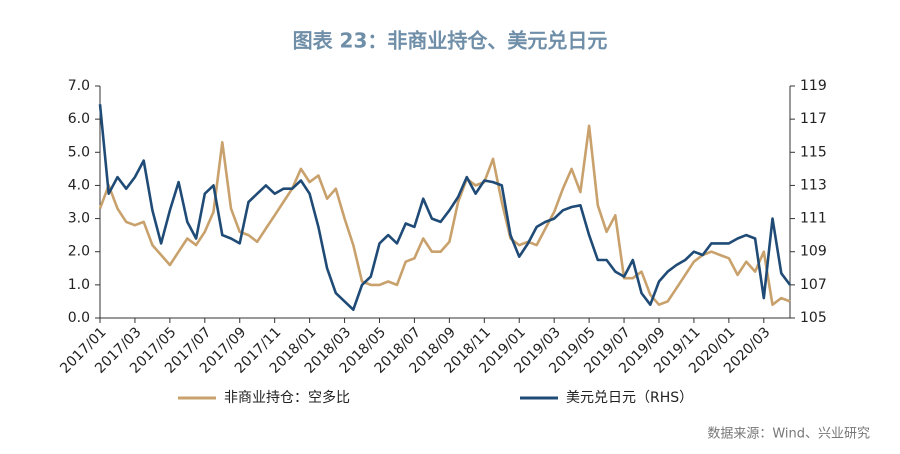 This screenshot has width=900, height=454. What do you see at coordinates (629, 398) in the screenshot?
I see `legend-label: 美元兑日元（RHS）` at bounding box center [629, 398].